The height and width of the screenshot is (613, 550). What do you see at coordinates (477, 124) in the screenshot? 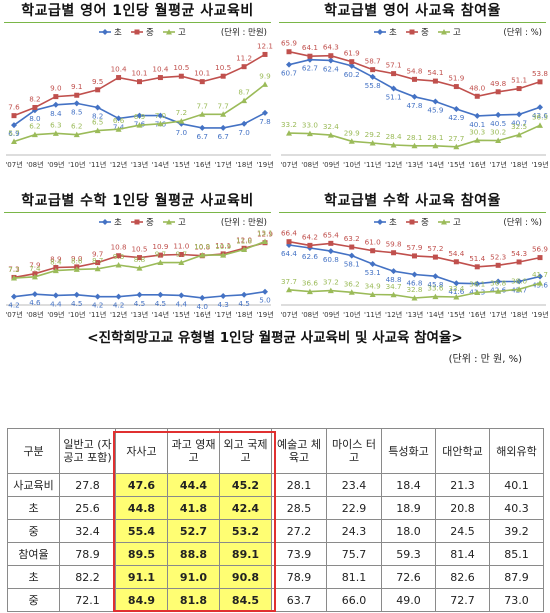
I see `data-label: 40.1` at bounding box center [477, 124].